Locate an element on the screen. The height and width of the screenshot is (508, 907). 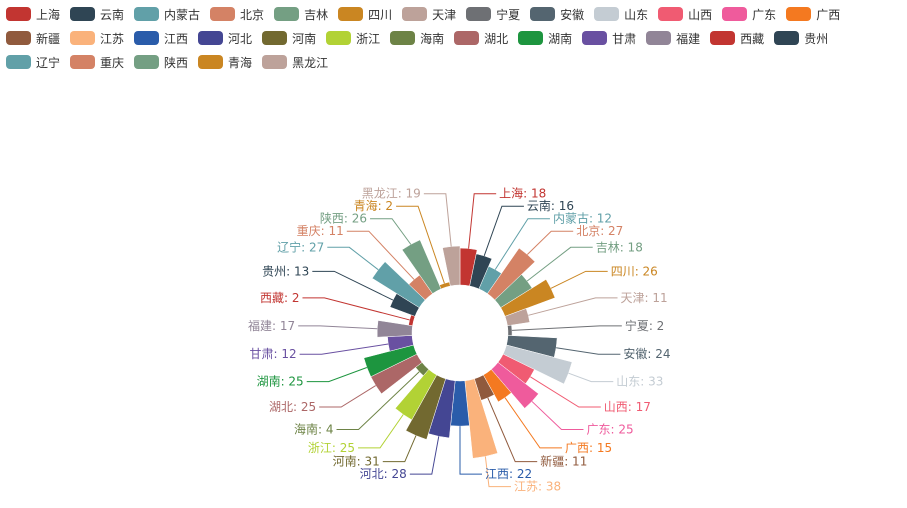
legend-item: 内蒙古 is located at coordinates (167, 14).